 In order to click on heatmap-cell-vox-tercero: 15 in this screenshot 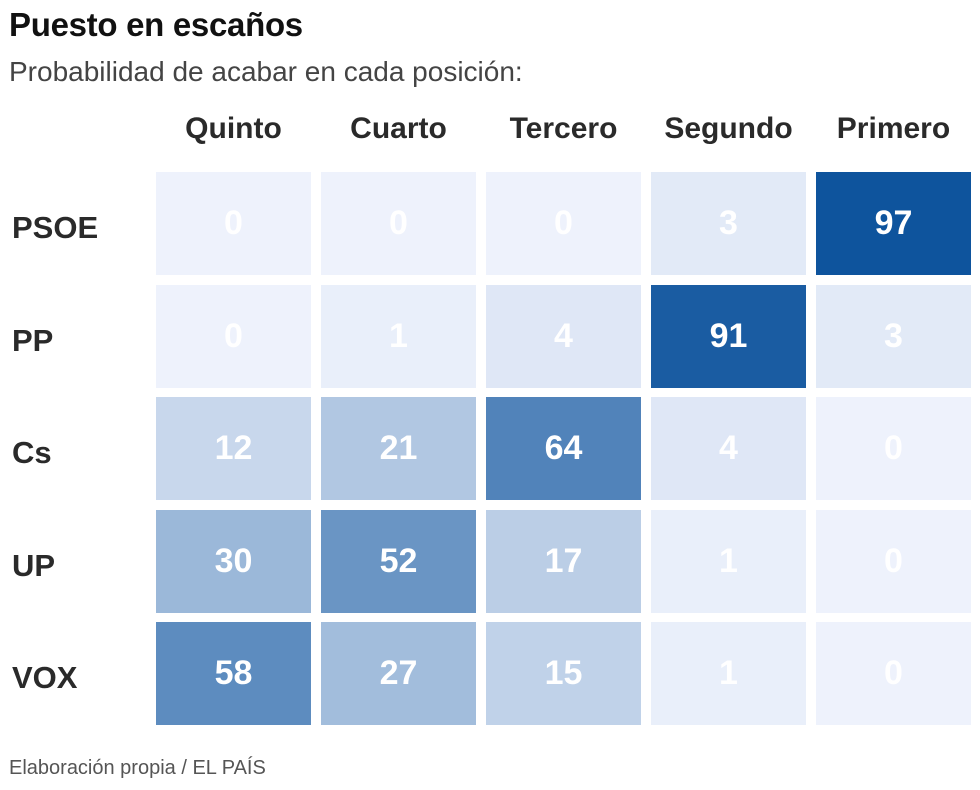, I will do `click(563, 673)`.